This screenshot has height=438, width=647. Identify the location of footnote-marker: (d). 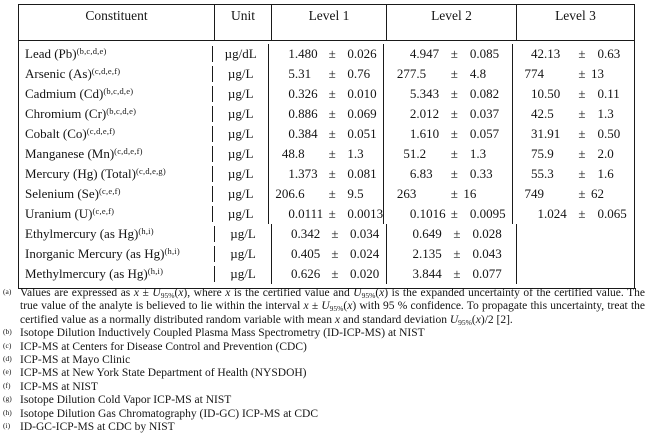
(7, 359).